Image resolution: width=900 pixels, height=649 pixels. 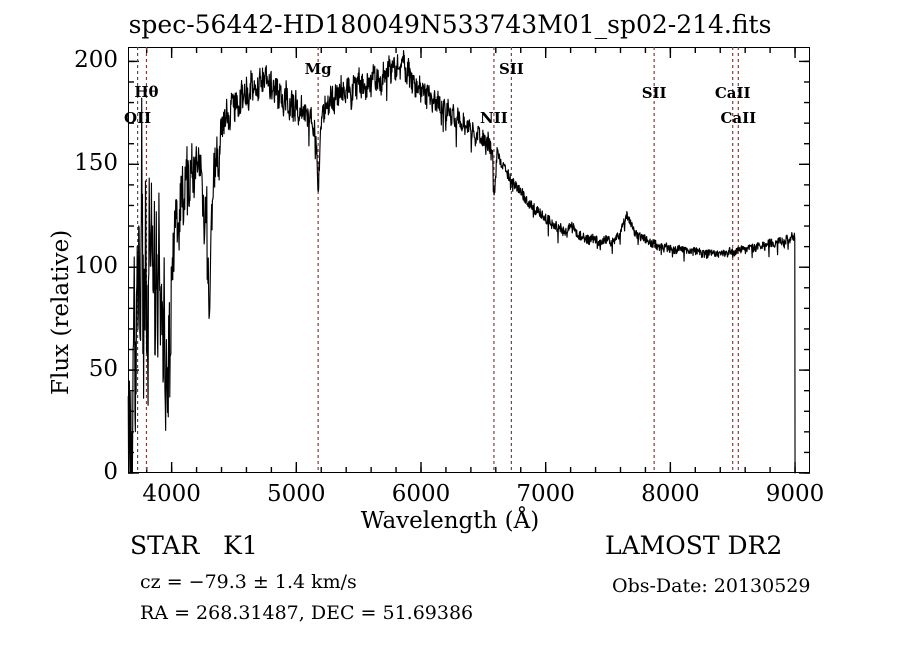 What do you see at coordinates (103, 369) in the screenshot?
I see `y-tick-label: 50` at bounding box center [103, 369].